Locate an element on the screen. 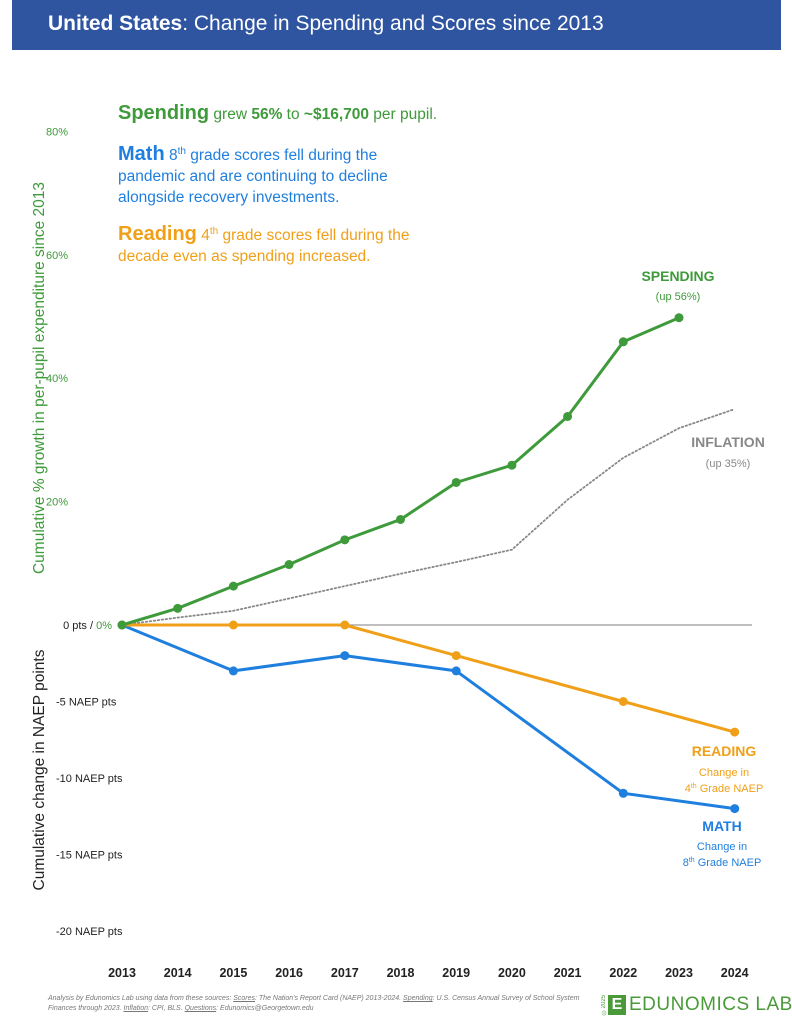 The image size is (792, 1024). edunomics-logo: ©2025 E EDUNOMICS LAB is located at coordinates (696, 1005).